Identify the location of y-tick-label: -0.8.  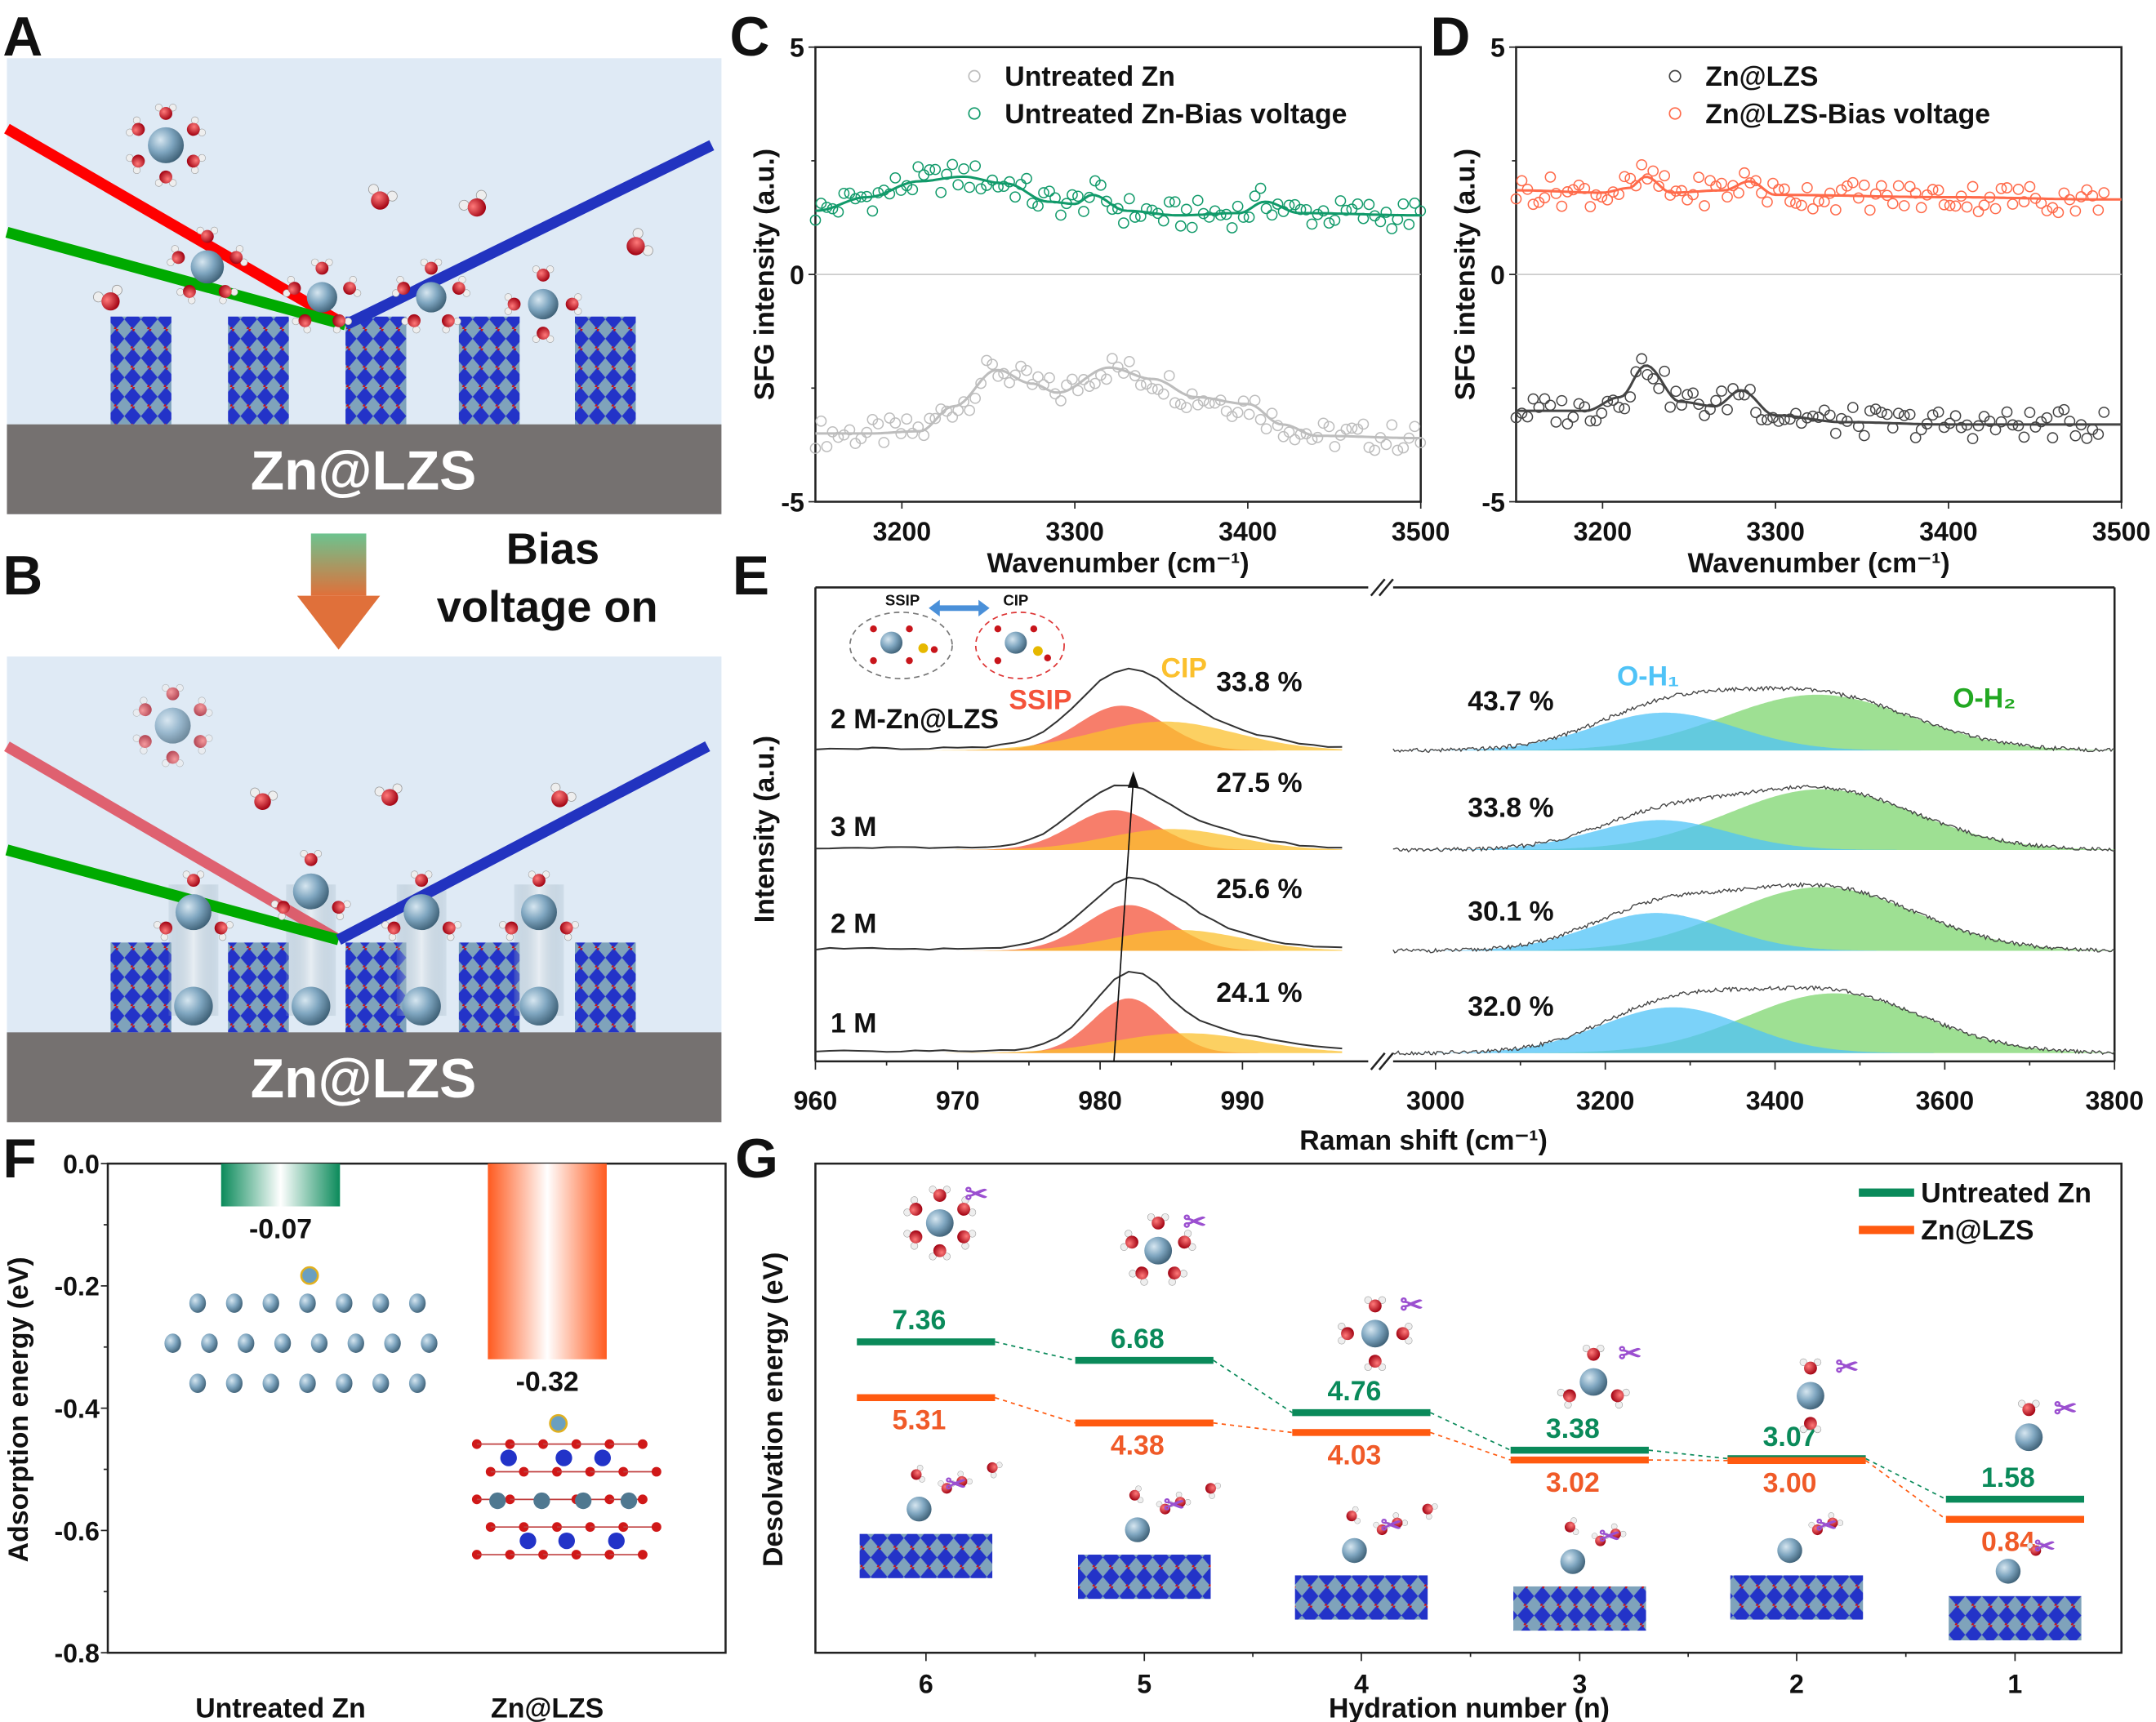
(76, 1653).